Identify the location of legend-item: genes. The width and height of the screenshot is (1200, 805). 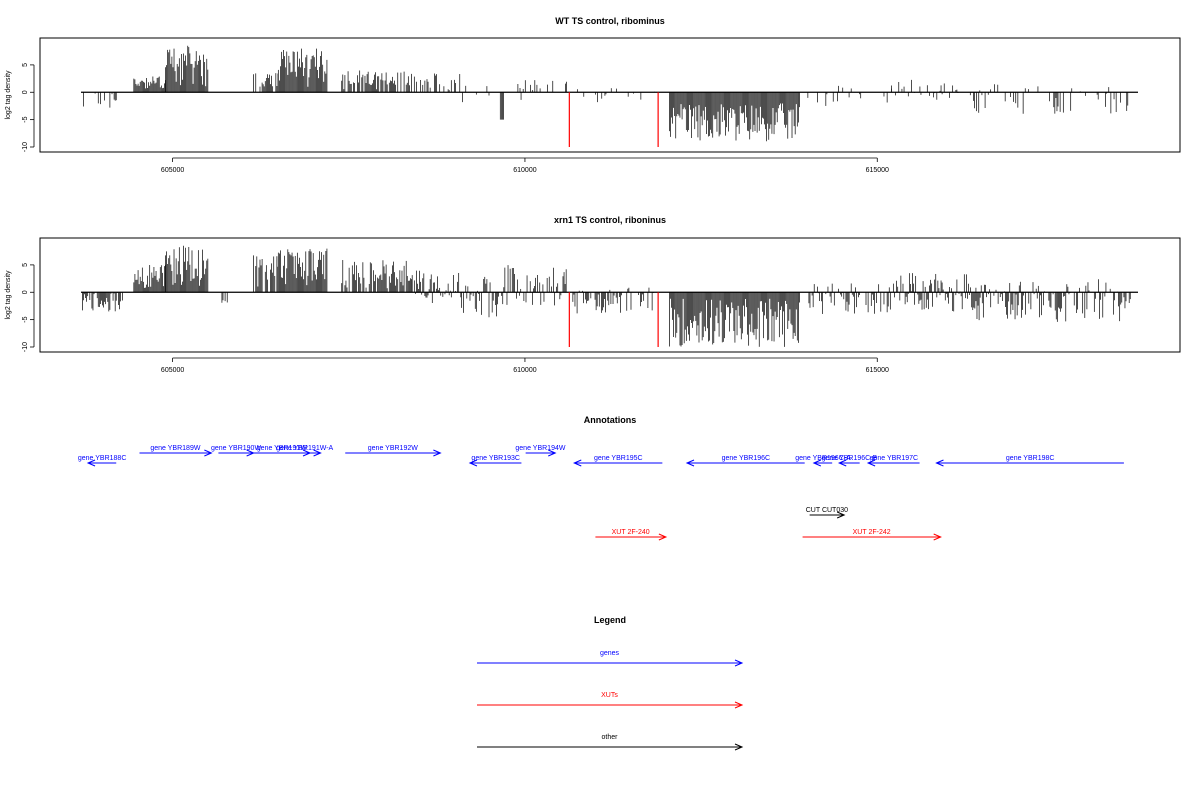
(610, 658).